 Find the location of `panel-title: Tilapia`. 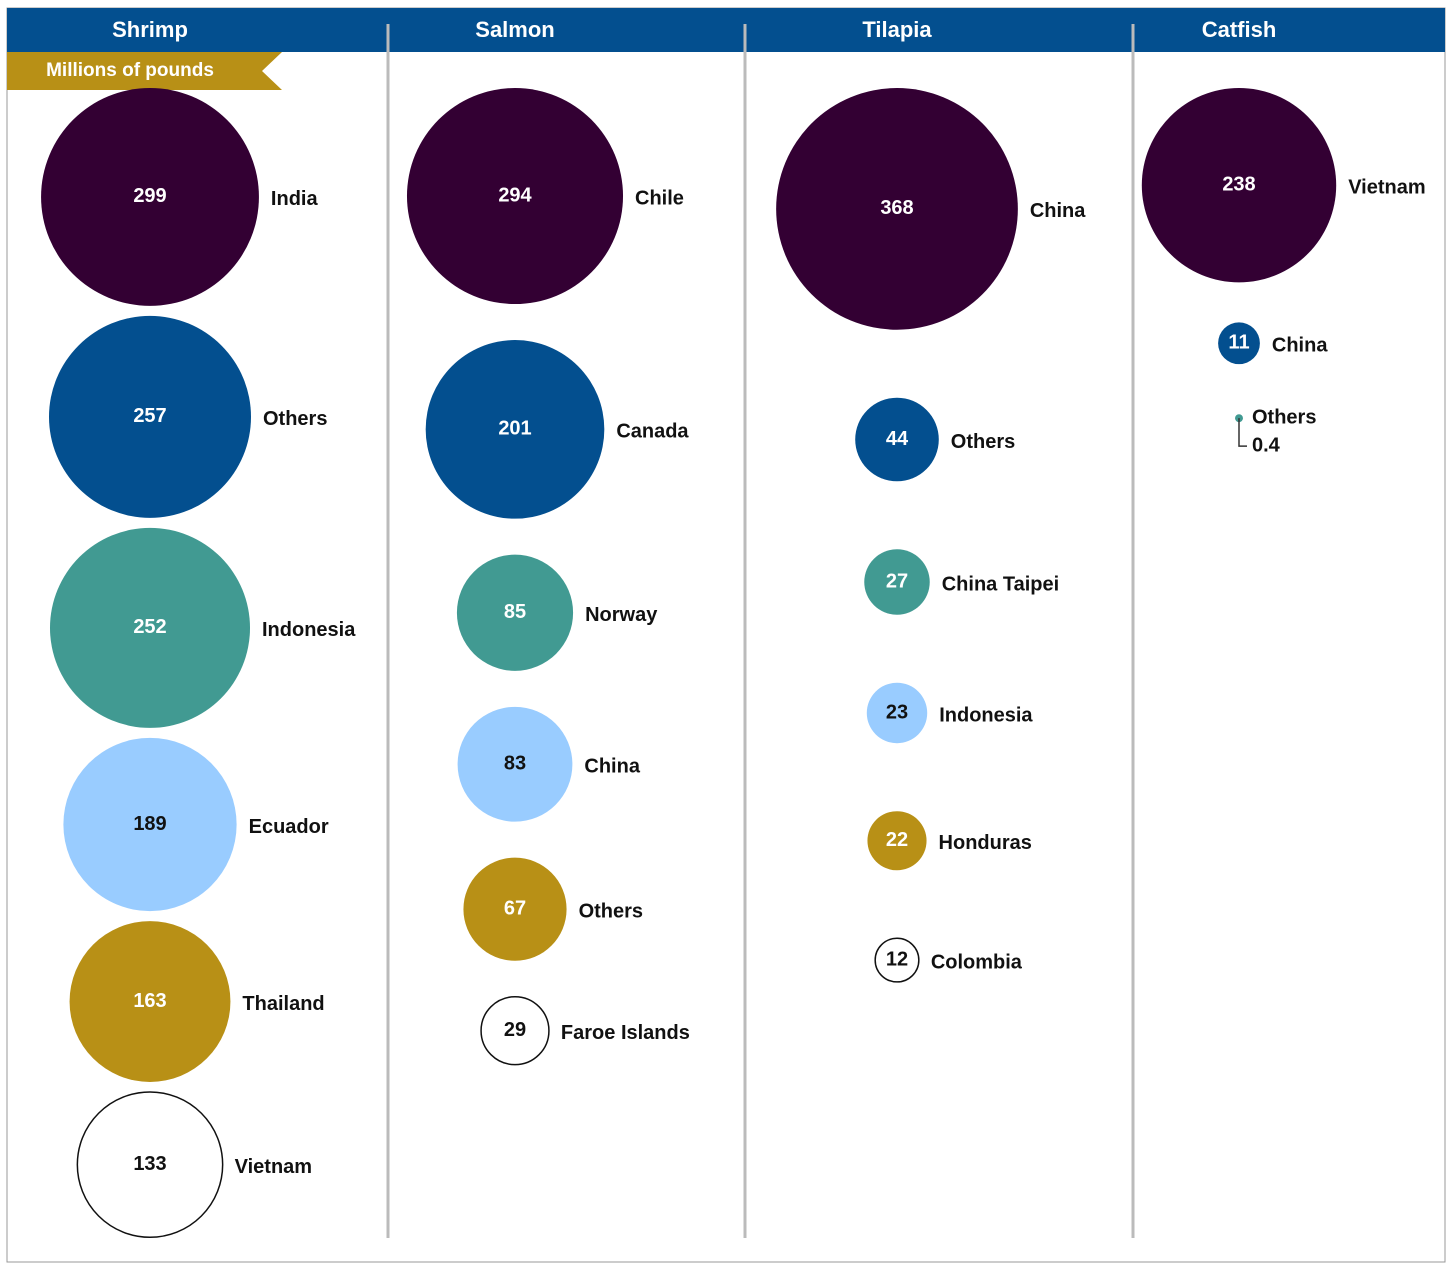

panel-title: Tilapia is located at coordinates (897, 29).